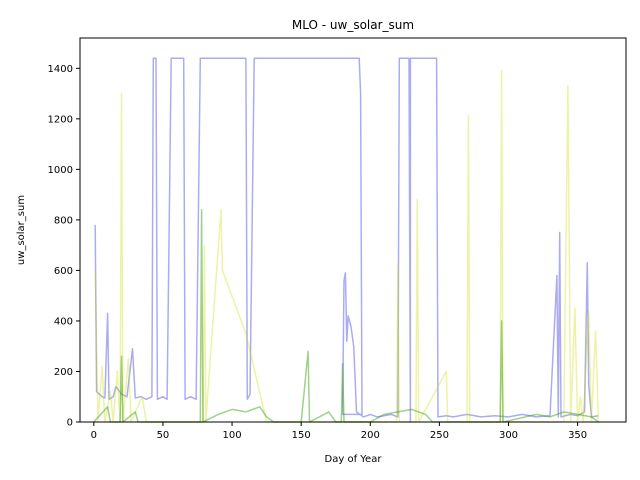 This screenshot has width=640, height=480. I want to click on y-tick-label: 600, so click(63, 271).